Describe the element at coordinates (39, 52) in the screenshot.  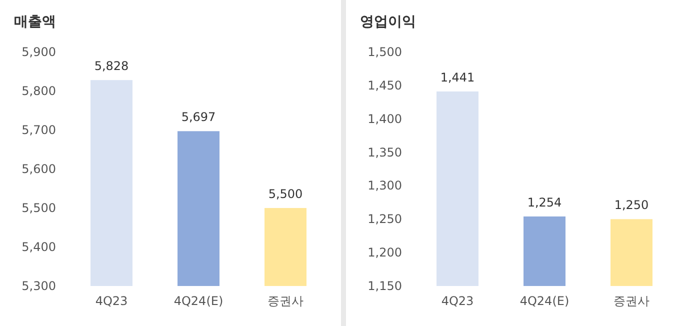
I see `y-tick-label: 5,900` at that location.